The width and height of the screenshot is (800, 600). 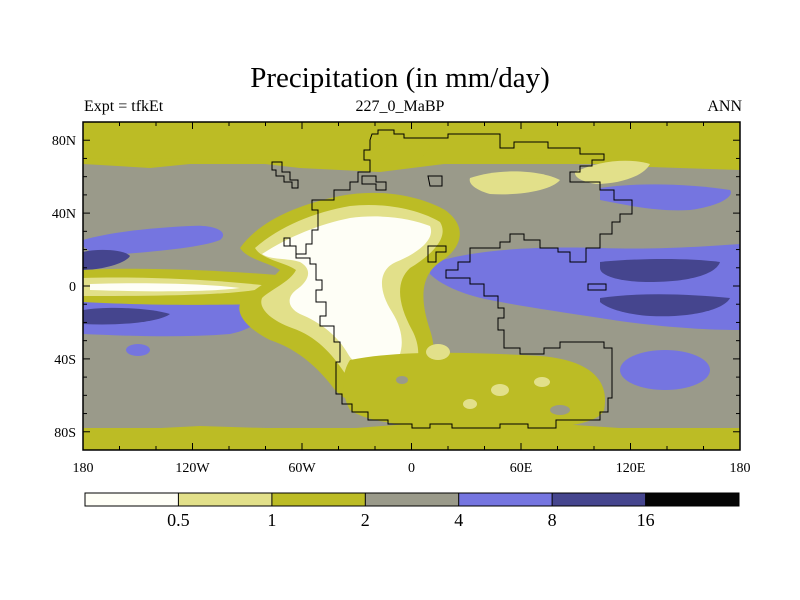 What do you see at coordinates (402, 380) in the screenshot?
I see `field-south-patch-e` at bounding box center [402, 380].